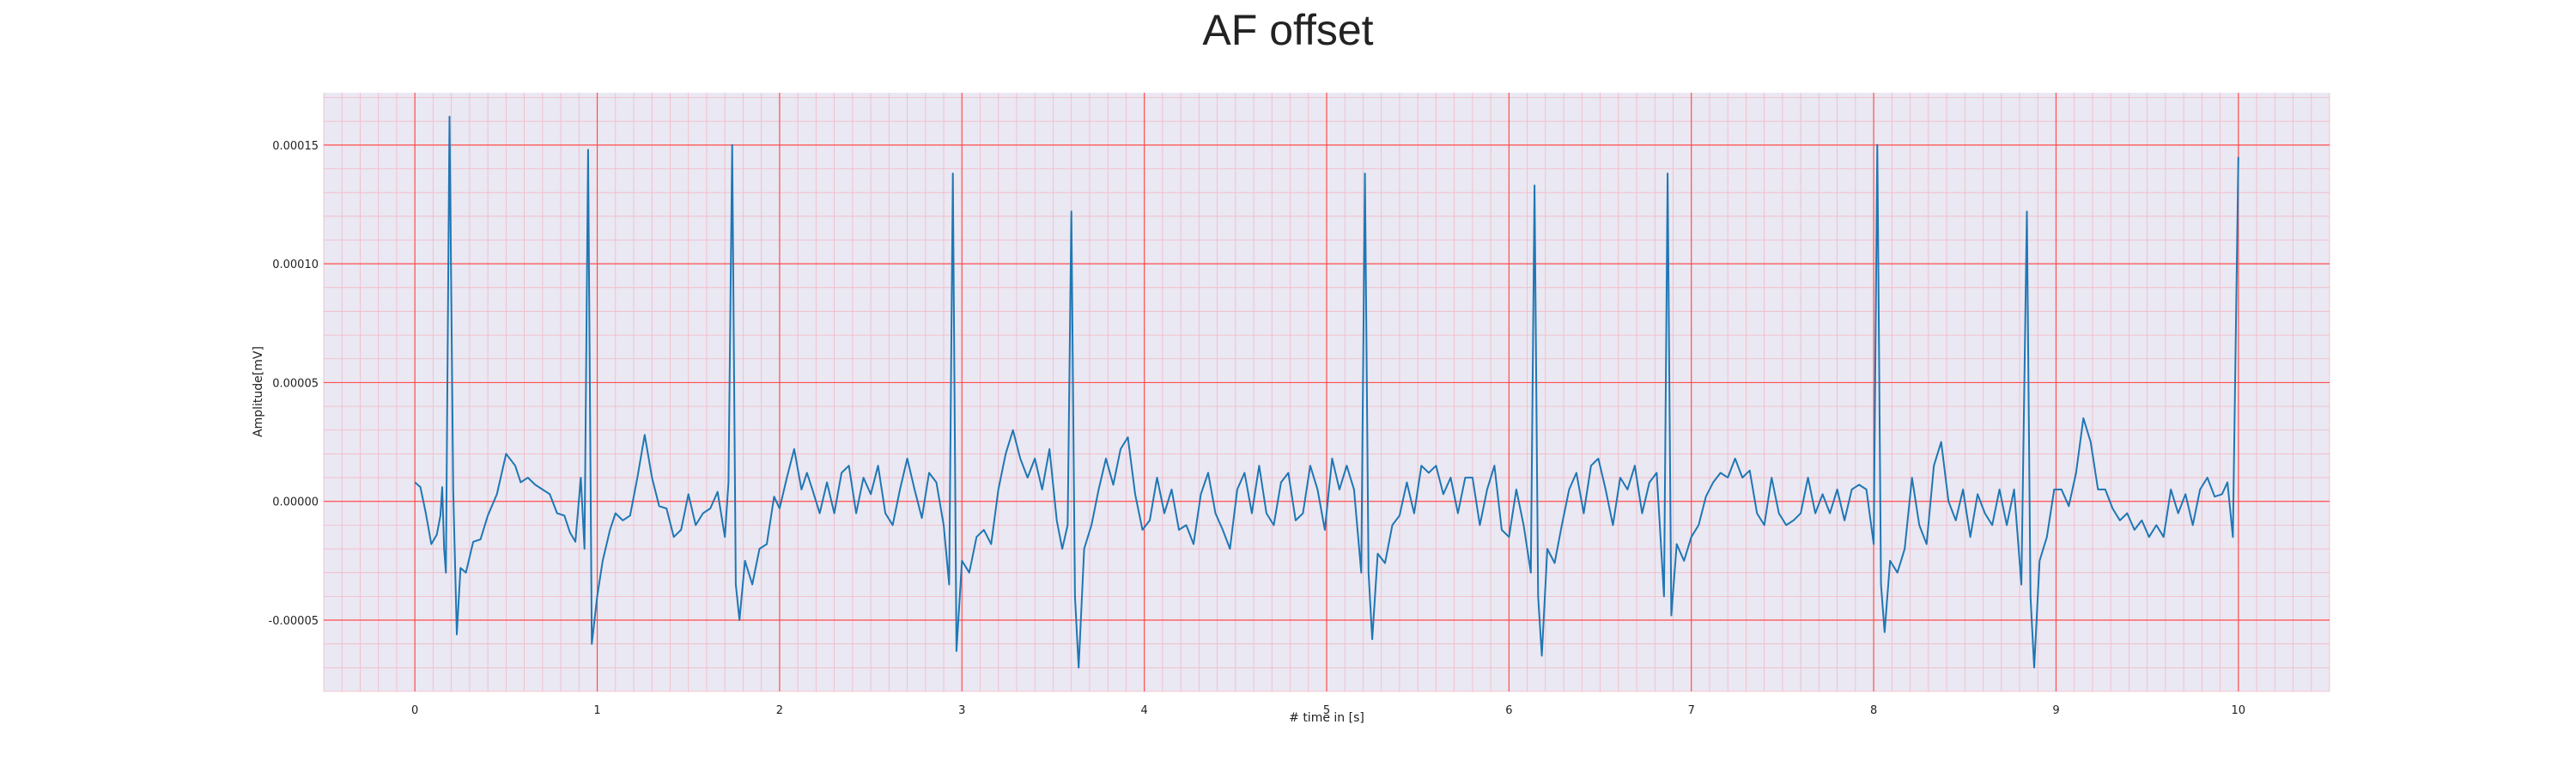 Image resolution: width=2576 pixels, height=773 pixels. Describe the element at coordinates (295, 502) in the screenshot. I see `y-tick-label: 0.00000` at that location.